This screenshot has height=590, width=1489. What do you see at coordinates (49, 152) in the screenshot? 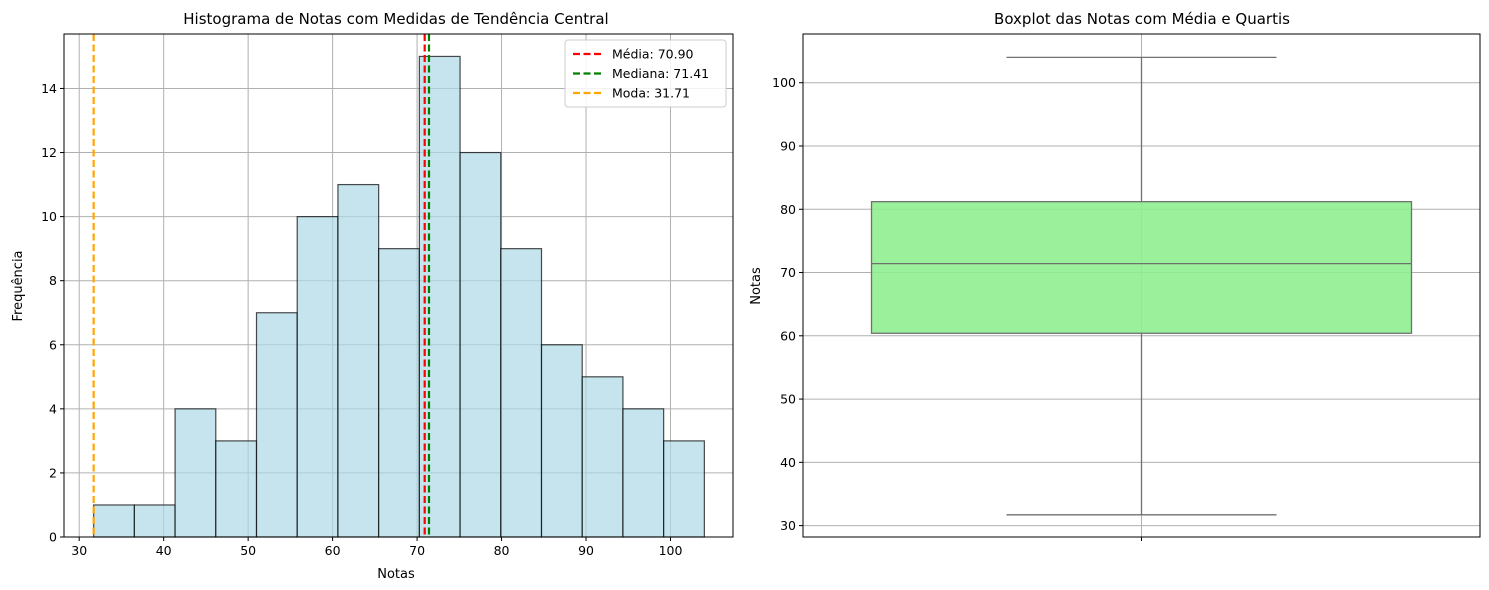
I see `y-tick-label: 12` at bounding box center [49, 152].